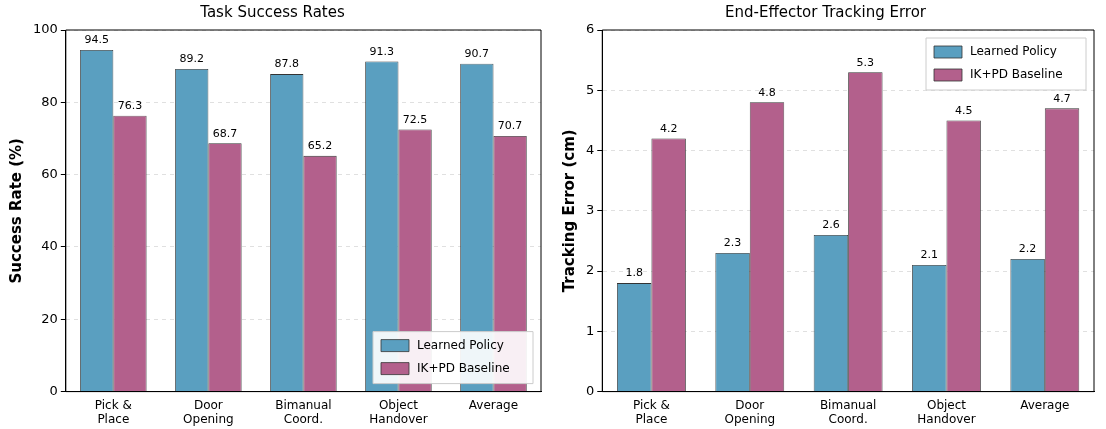  I want to click on data-label: 94.5, so click(96, 40).